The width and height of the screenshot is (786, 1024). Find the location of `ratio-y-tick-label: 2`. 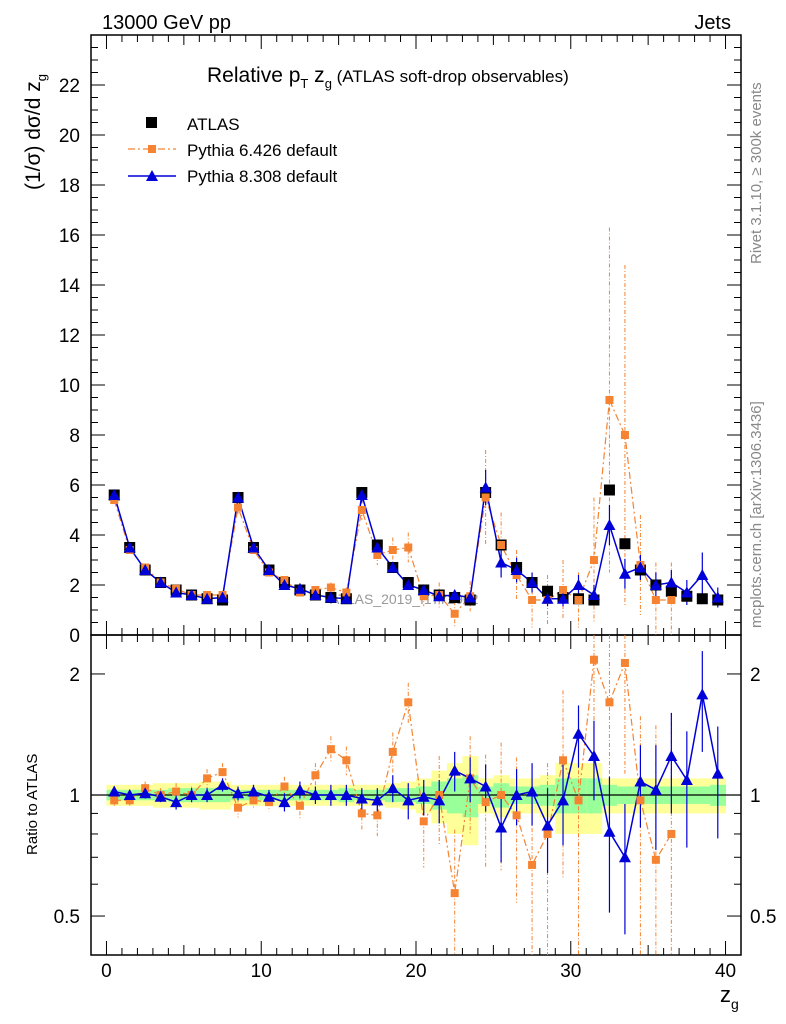

ratio-y-tick-label: 2 is located at coordinates (74, 675).